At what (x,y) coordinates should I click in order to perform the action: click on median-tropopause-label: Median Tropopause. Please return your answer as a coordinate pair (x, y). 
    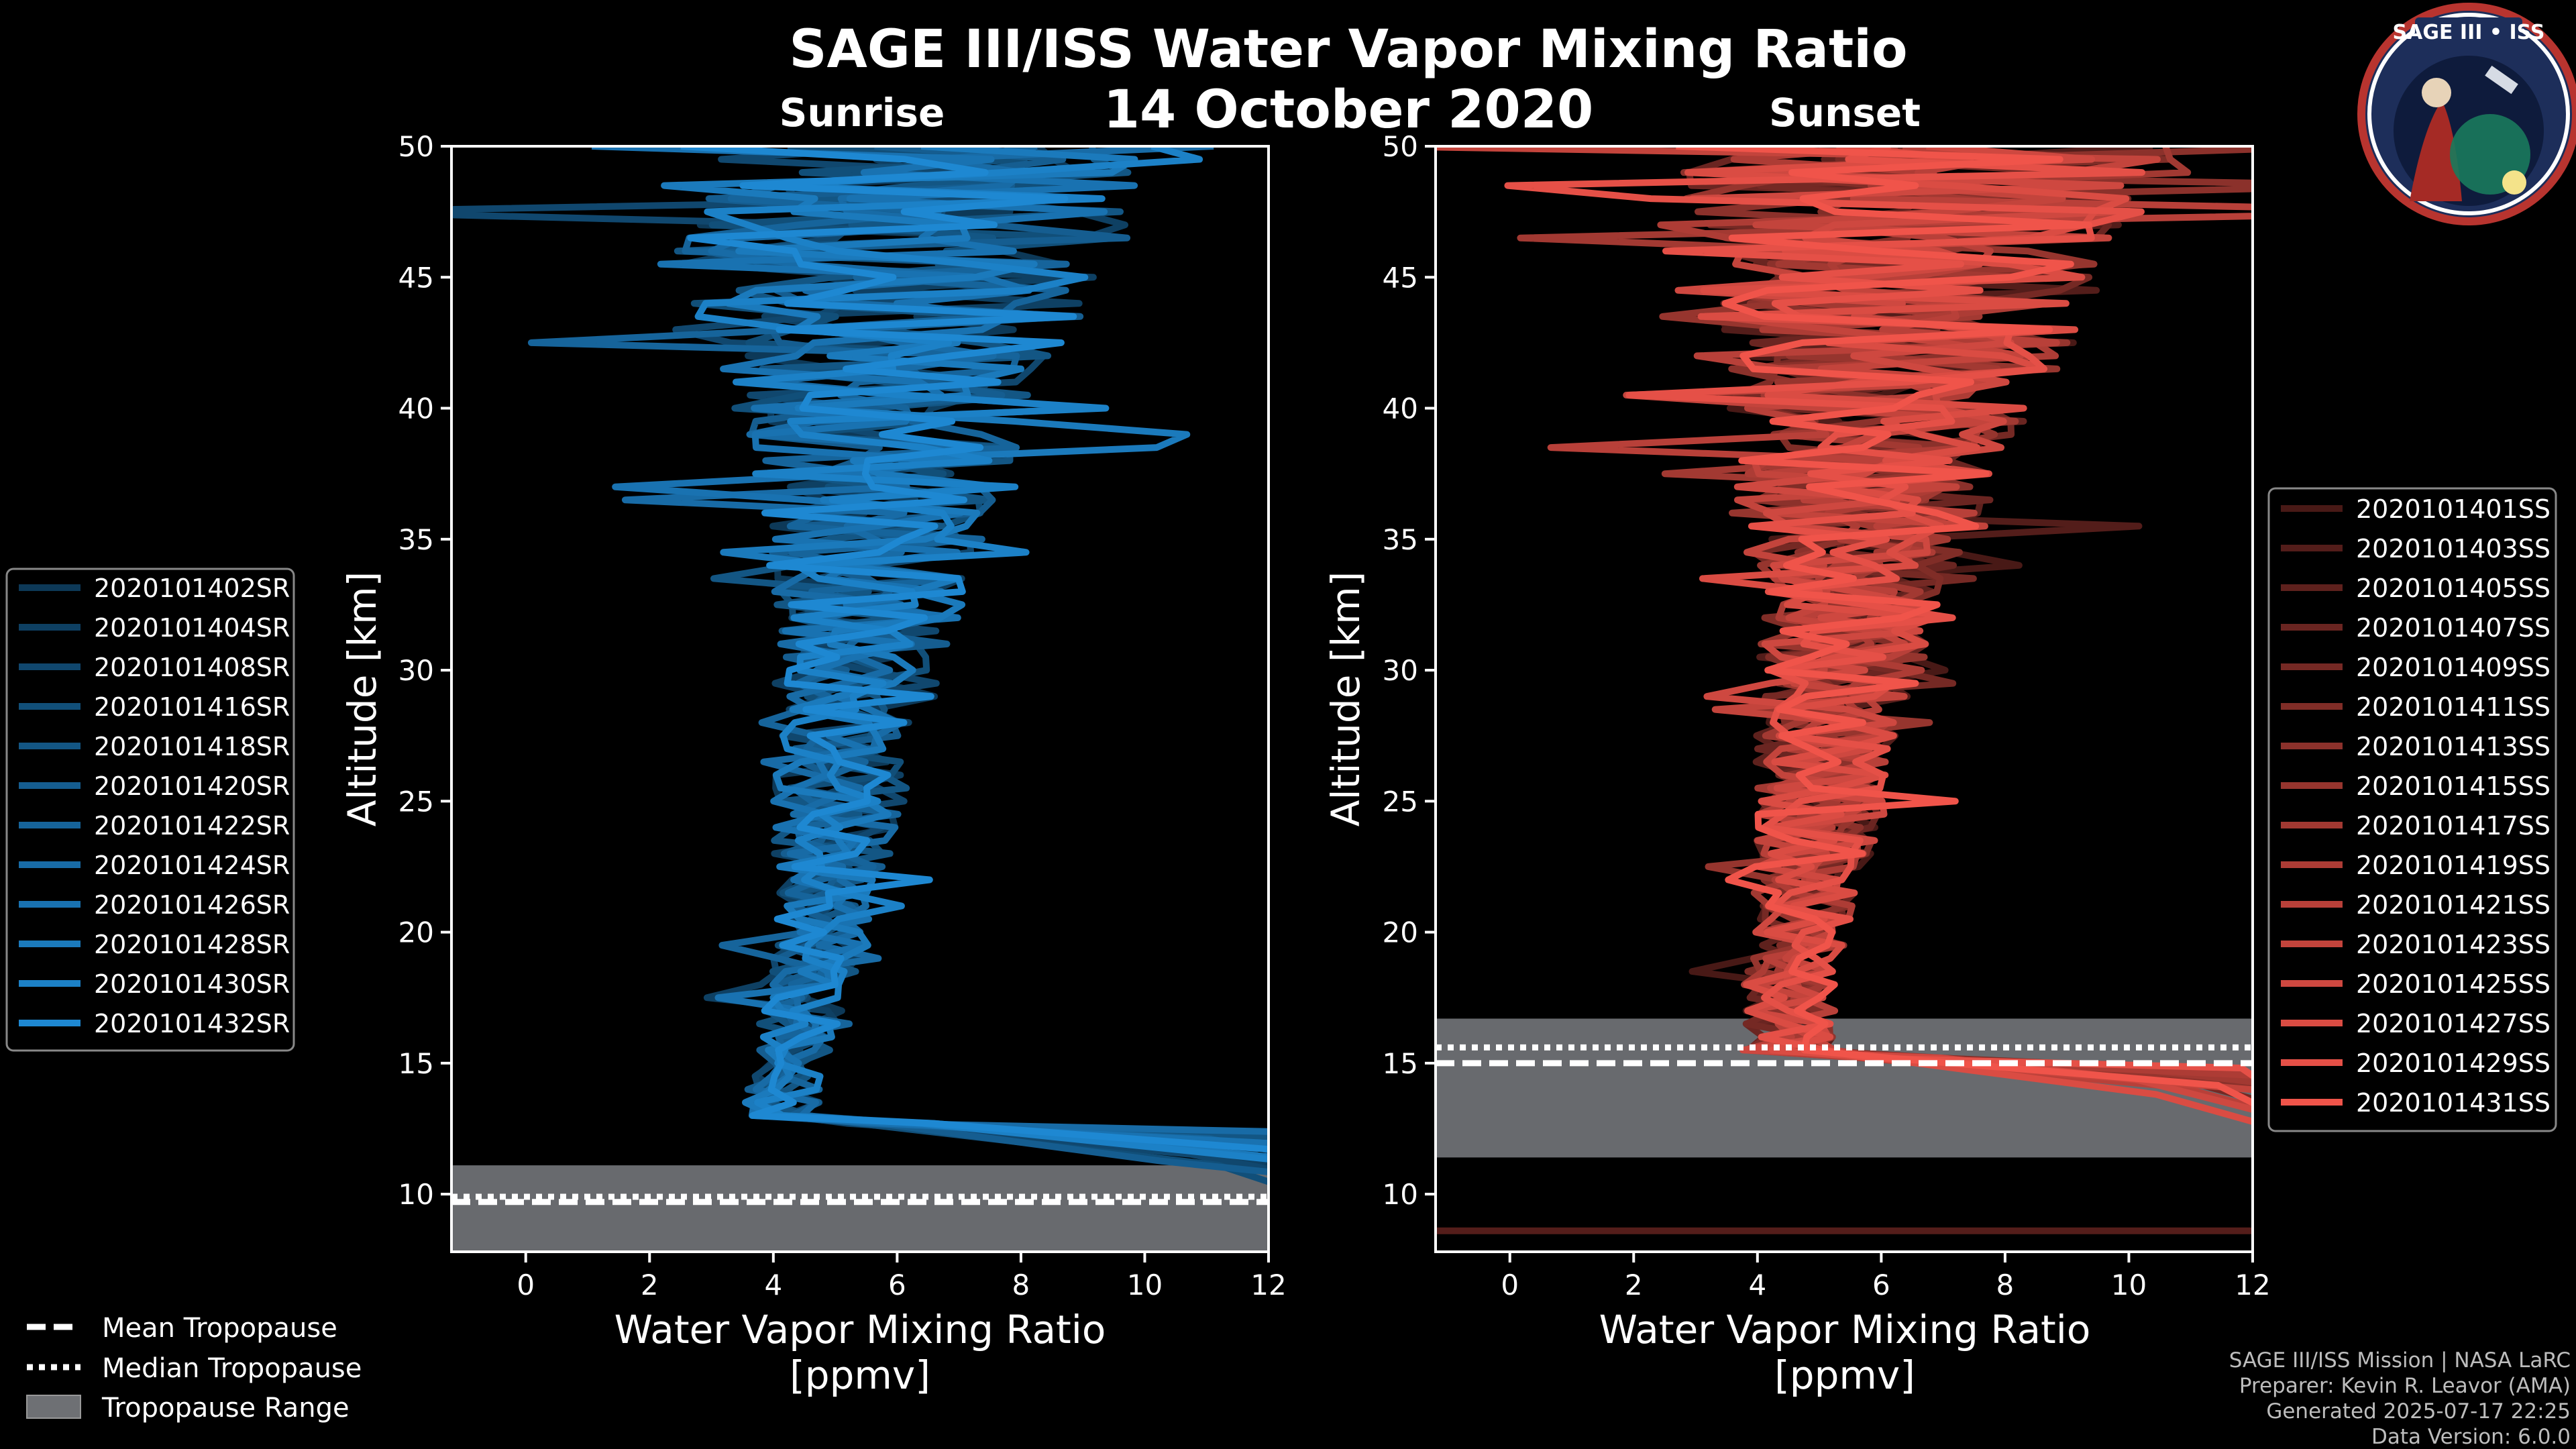
    Looking at the image, I should click on (232, 1368).